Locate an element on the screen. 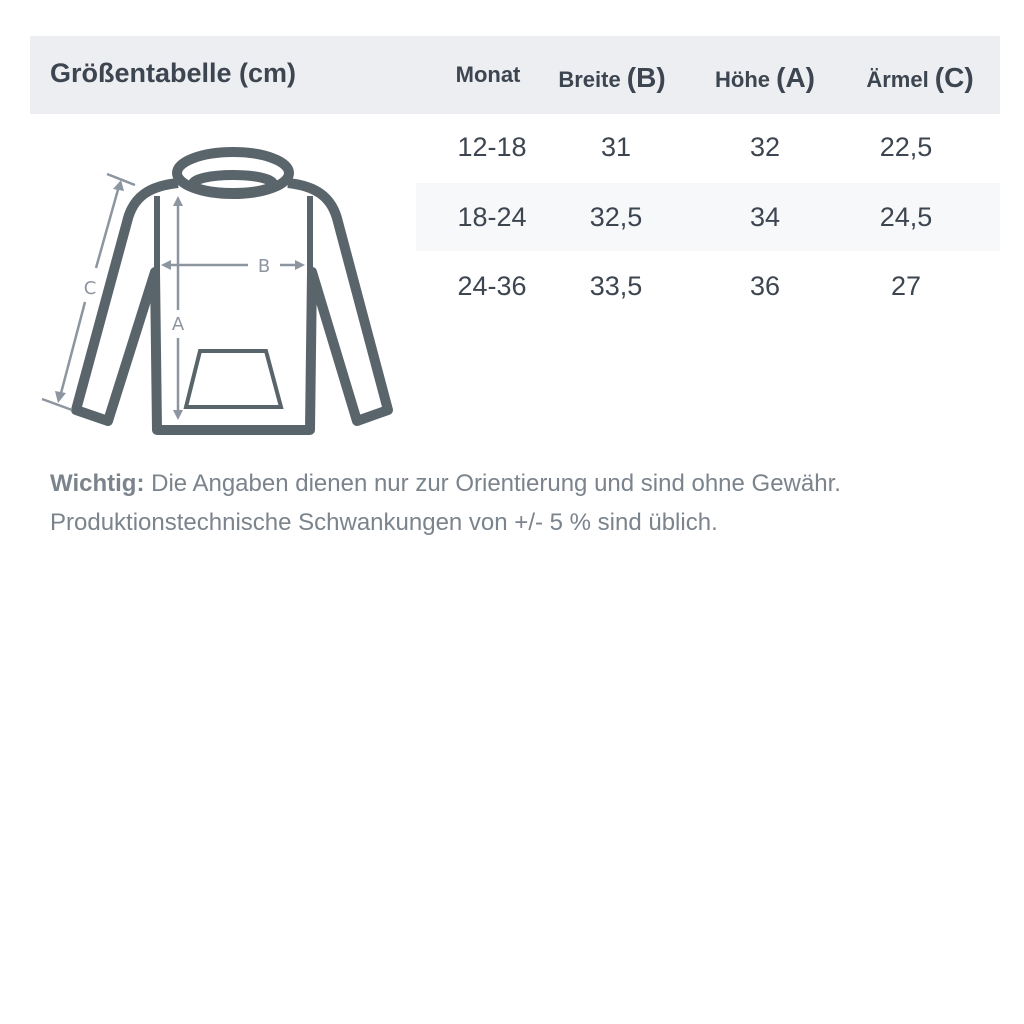 This screenshot has width=1024, height=1024. page-title: Größentabelle (cm) is located at coordinates (173, 73).